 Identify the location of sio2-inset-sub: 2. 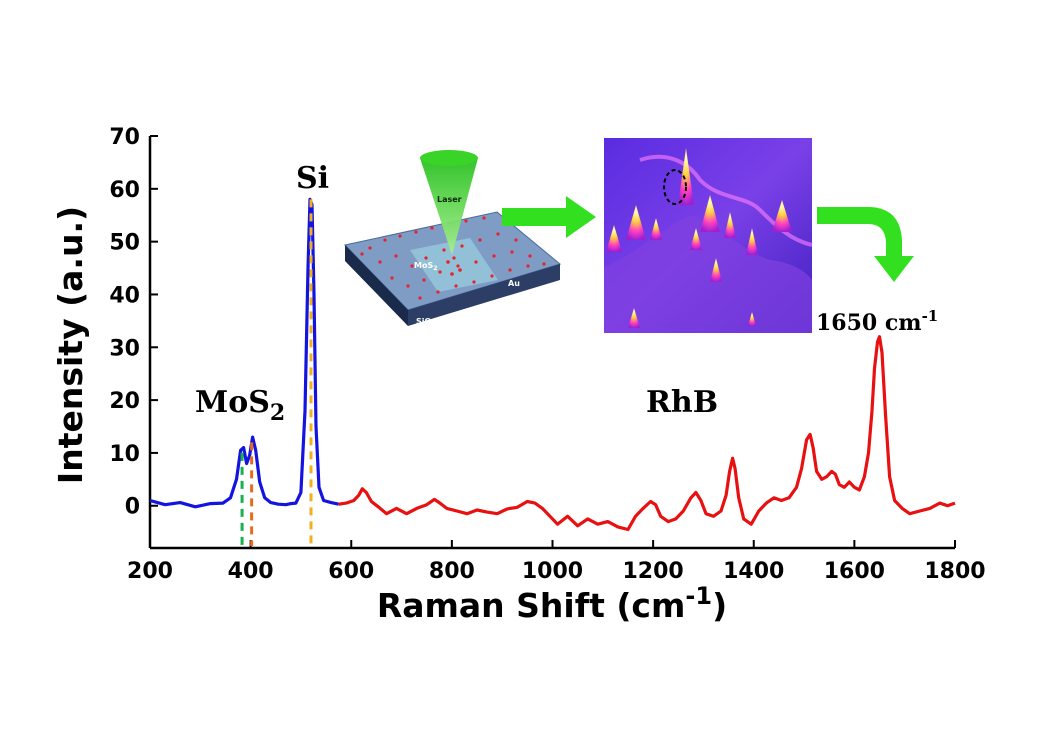
(433, 324).